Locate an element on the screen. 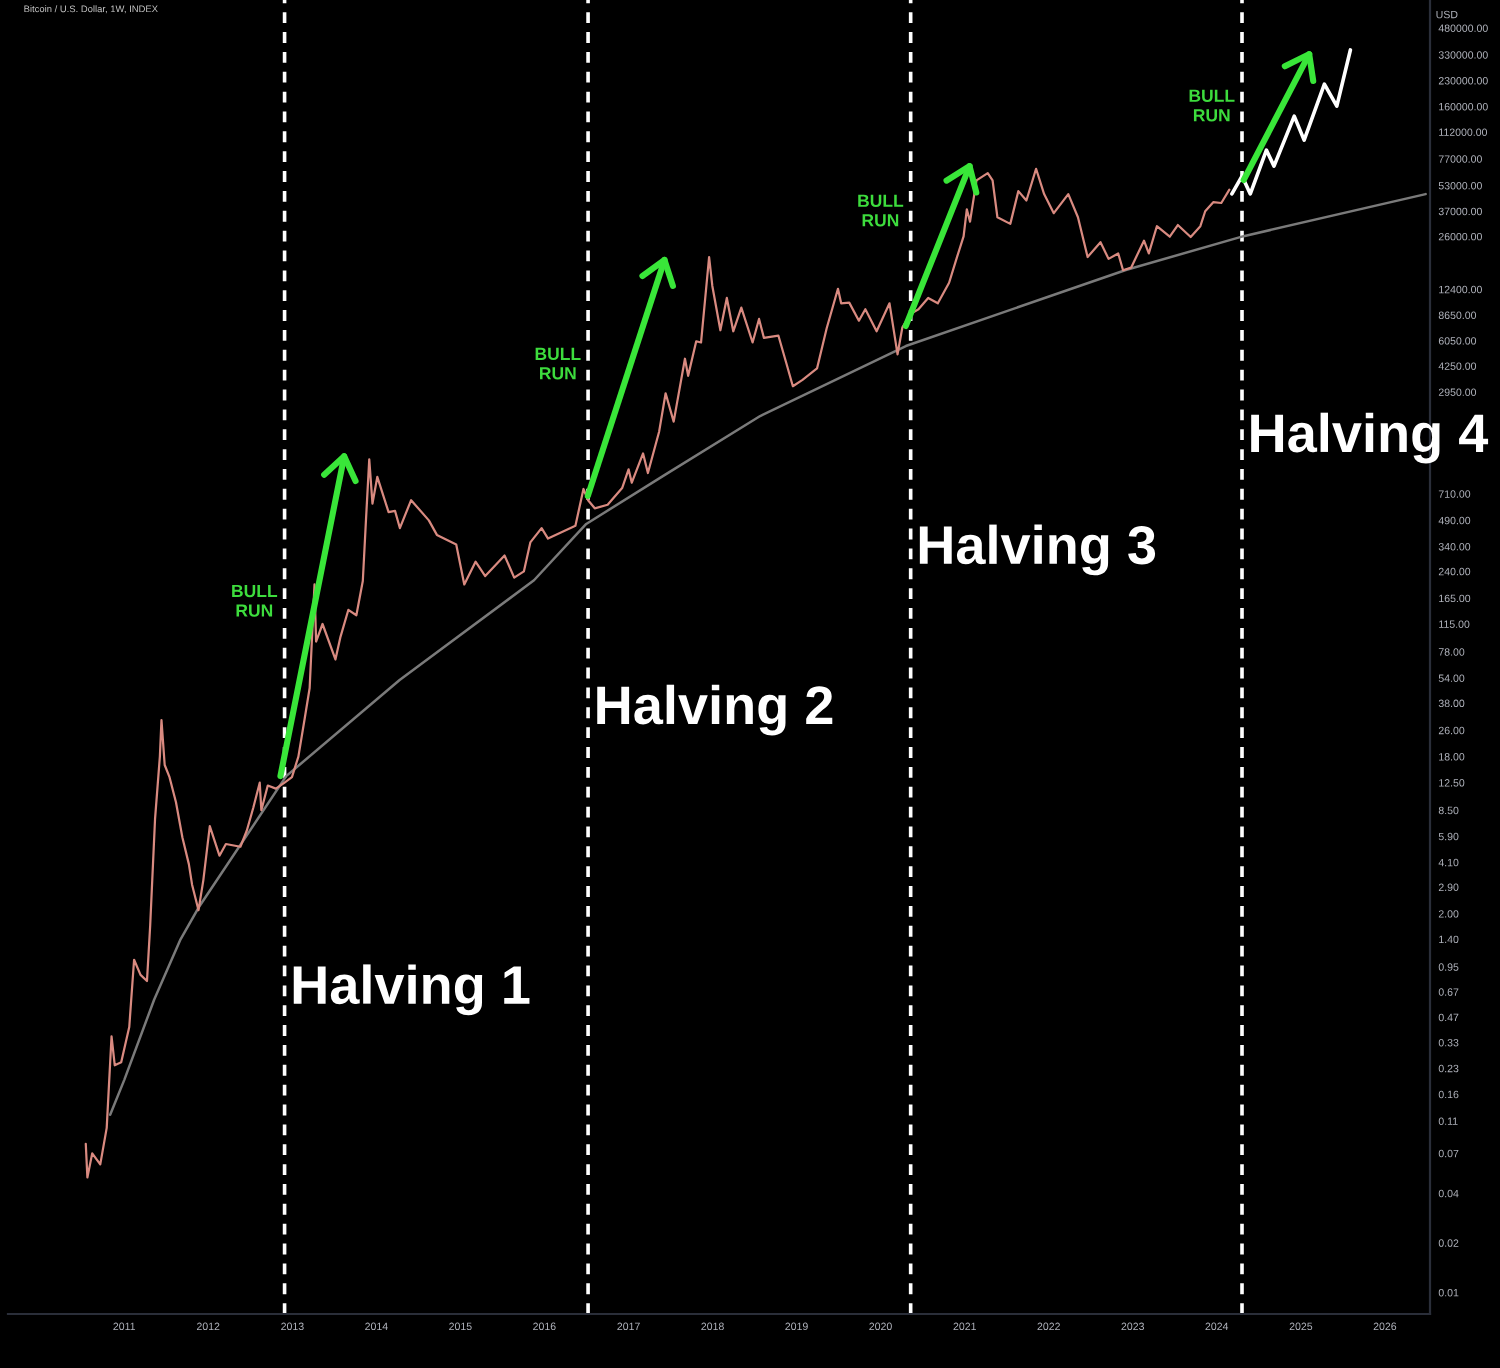 The height and width of the screenshot is (1368, 1500). annotation: Halving 2 is located at coordinates (715, 710).